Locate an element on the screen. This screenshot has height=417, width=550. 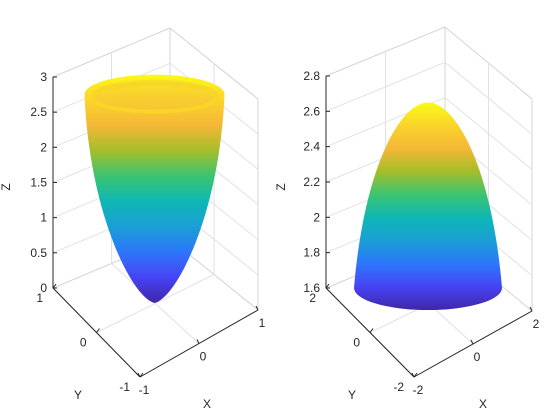
bowl-rim is located at coordinates (154, 97).